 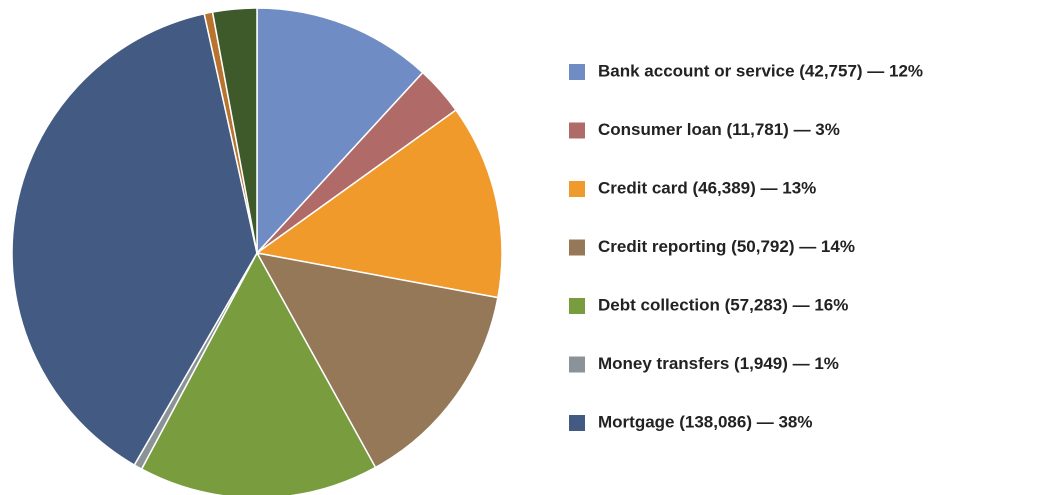 I want to click on legend-label: Mortgage (138,086) — 38%, so click(x=705, y=421).